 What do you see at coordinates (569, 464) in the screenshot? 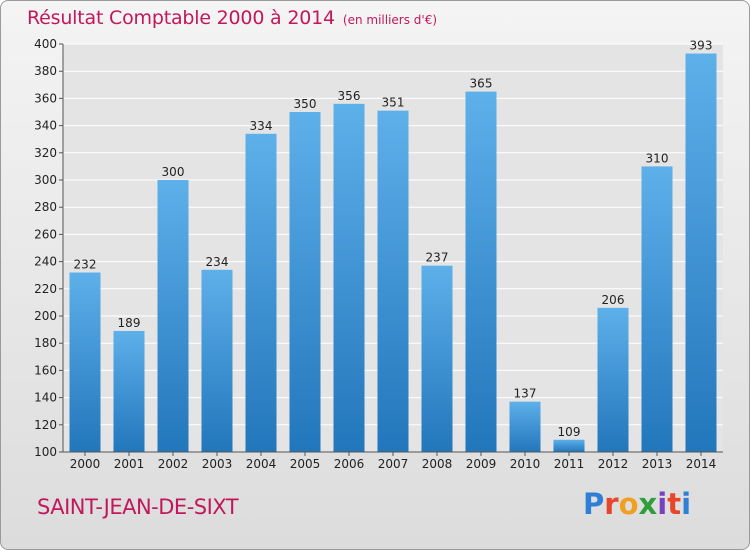
I see `x-tick-label: 2011` at bounding box center [569, 464].